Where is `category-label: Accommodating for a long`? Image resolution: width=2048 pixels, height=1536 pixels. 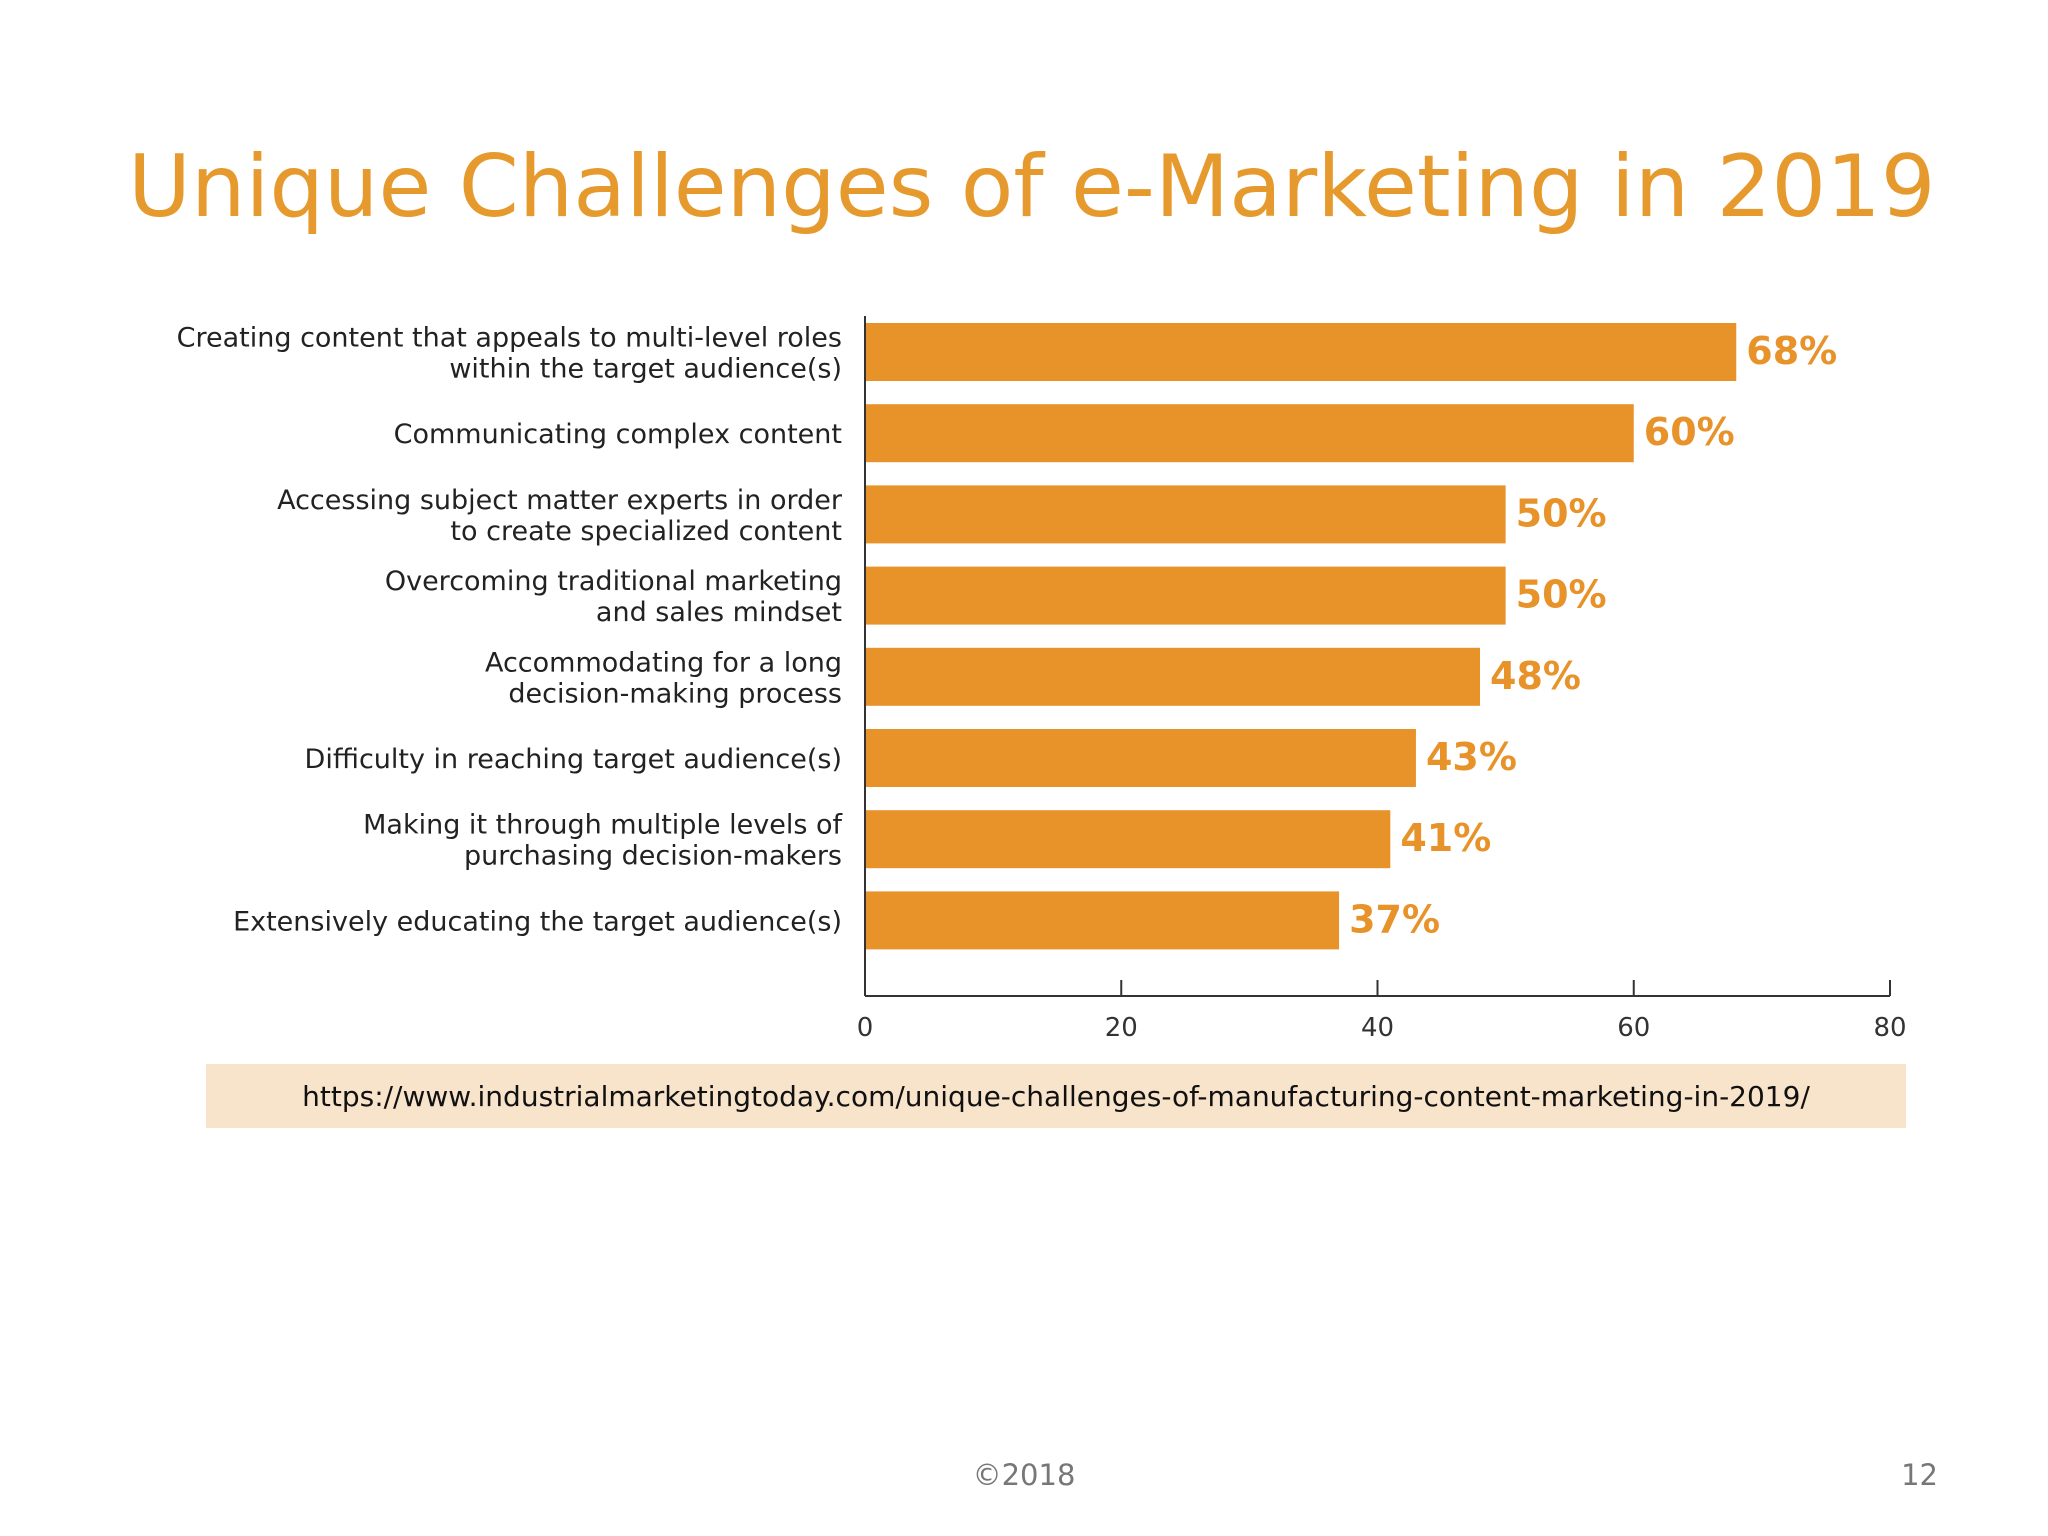 category-label: Accommodating for a long is located at coordinates (663, 662).